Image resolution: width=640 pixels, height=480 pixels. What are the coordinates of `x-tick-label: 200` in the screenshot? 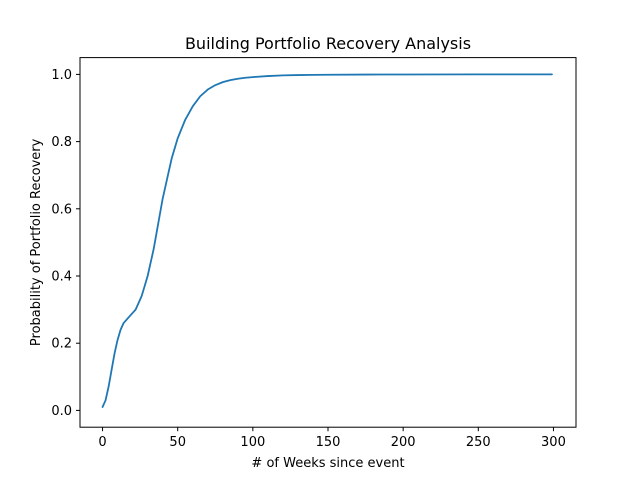 It's located at (403, 442).